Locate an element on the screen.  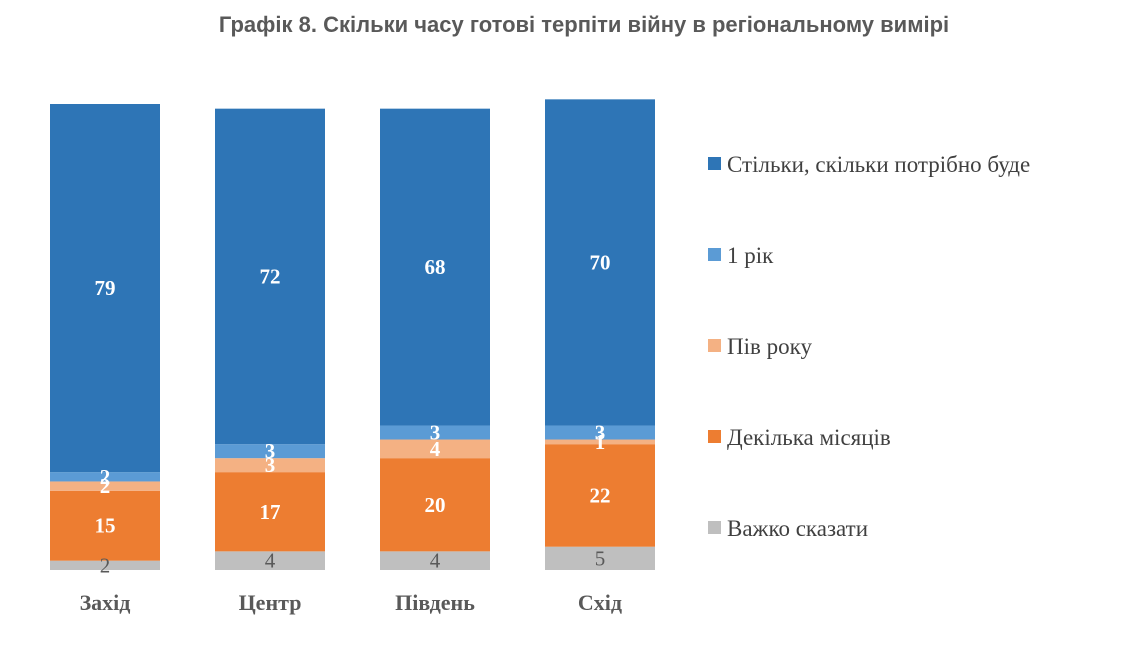
category-label: Центр is located at coordinates (270, 602).